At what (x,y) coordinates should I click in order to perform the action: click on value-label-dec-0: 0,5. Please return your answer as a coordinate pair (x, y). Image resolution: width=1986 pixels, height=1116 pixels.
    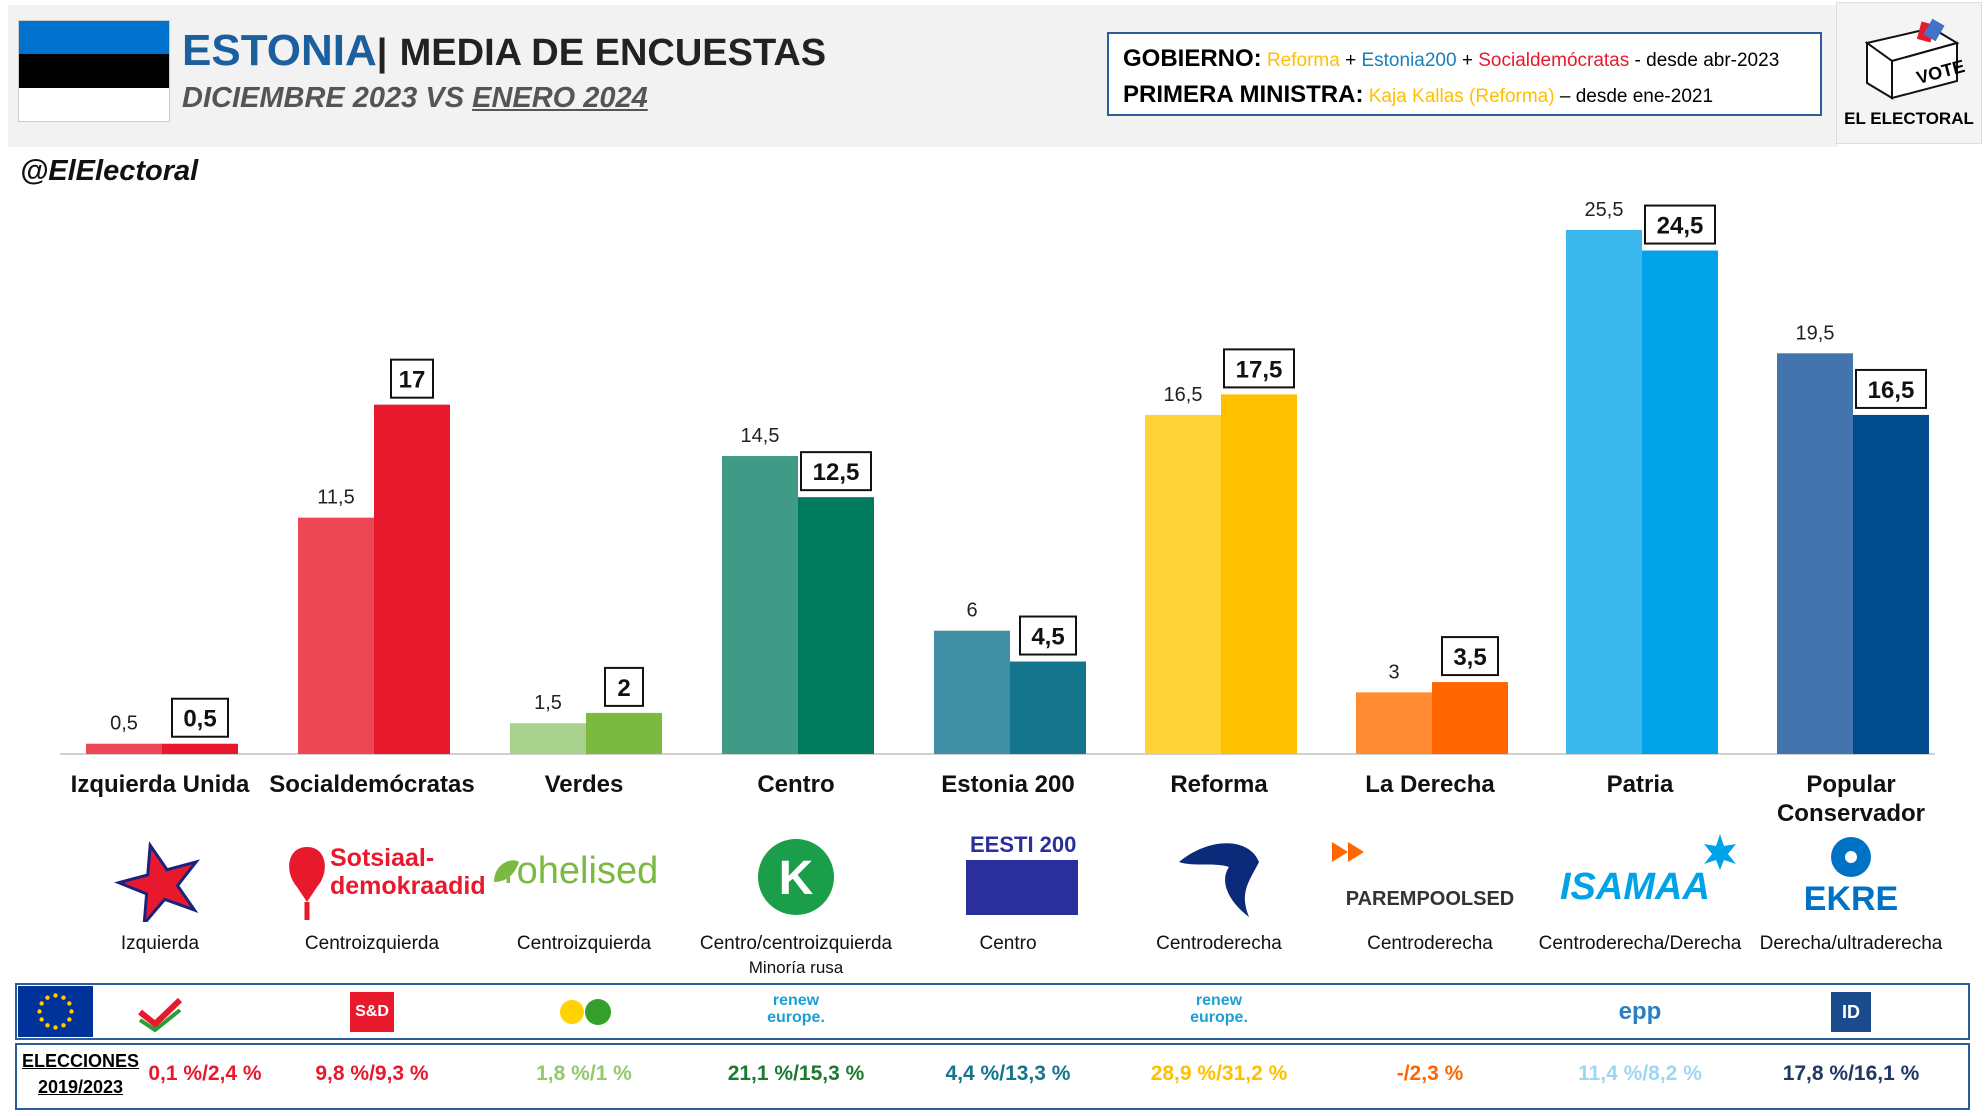
    Looking at the image, I should click on (124, 724).